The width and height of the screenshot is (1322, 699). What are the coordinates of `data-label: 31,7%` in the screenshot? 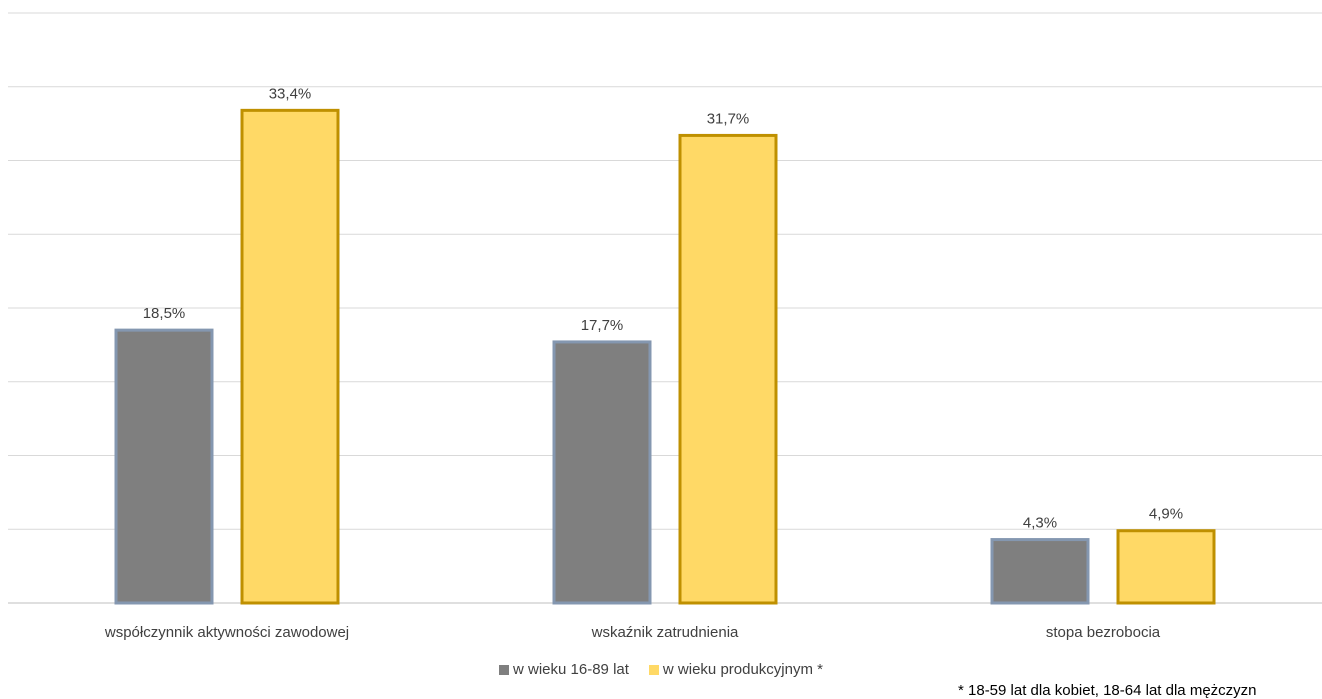 It's located at (728, 118).